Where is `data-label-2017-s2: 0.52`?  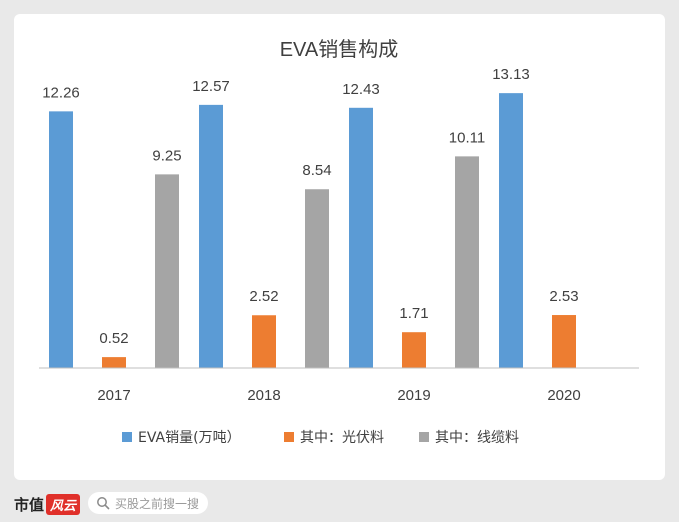
data-label-2017-s2: 0.52 is located at coordinates (113, 338).